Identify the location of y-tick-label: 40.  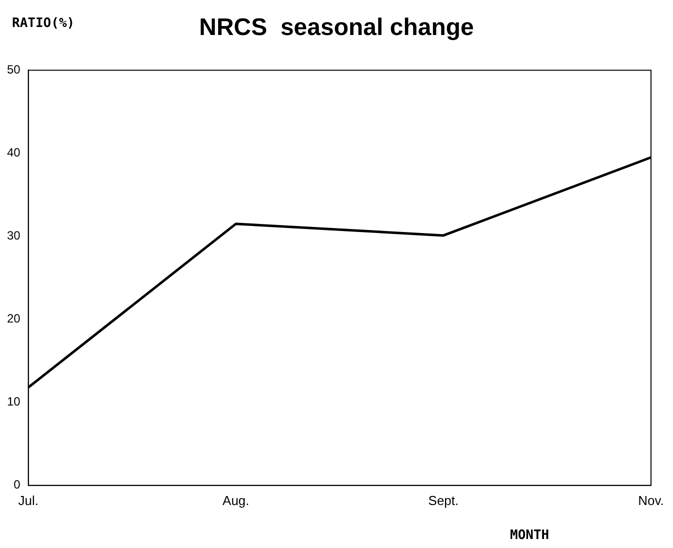
(13, 153).